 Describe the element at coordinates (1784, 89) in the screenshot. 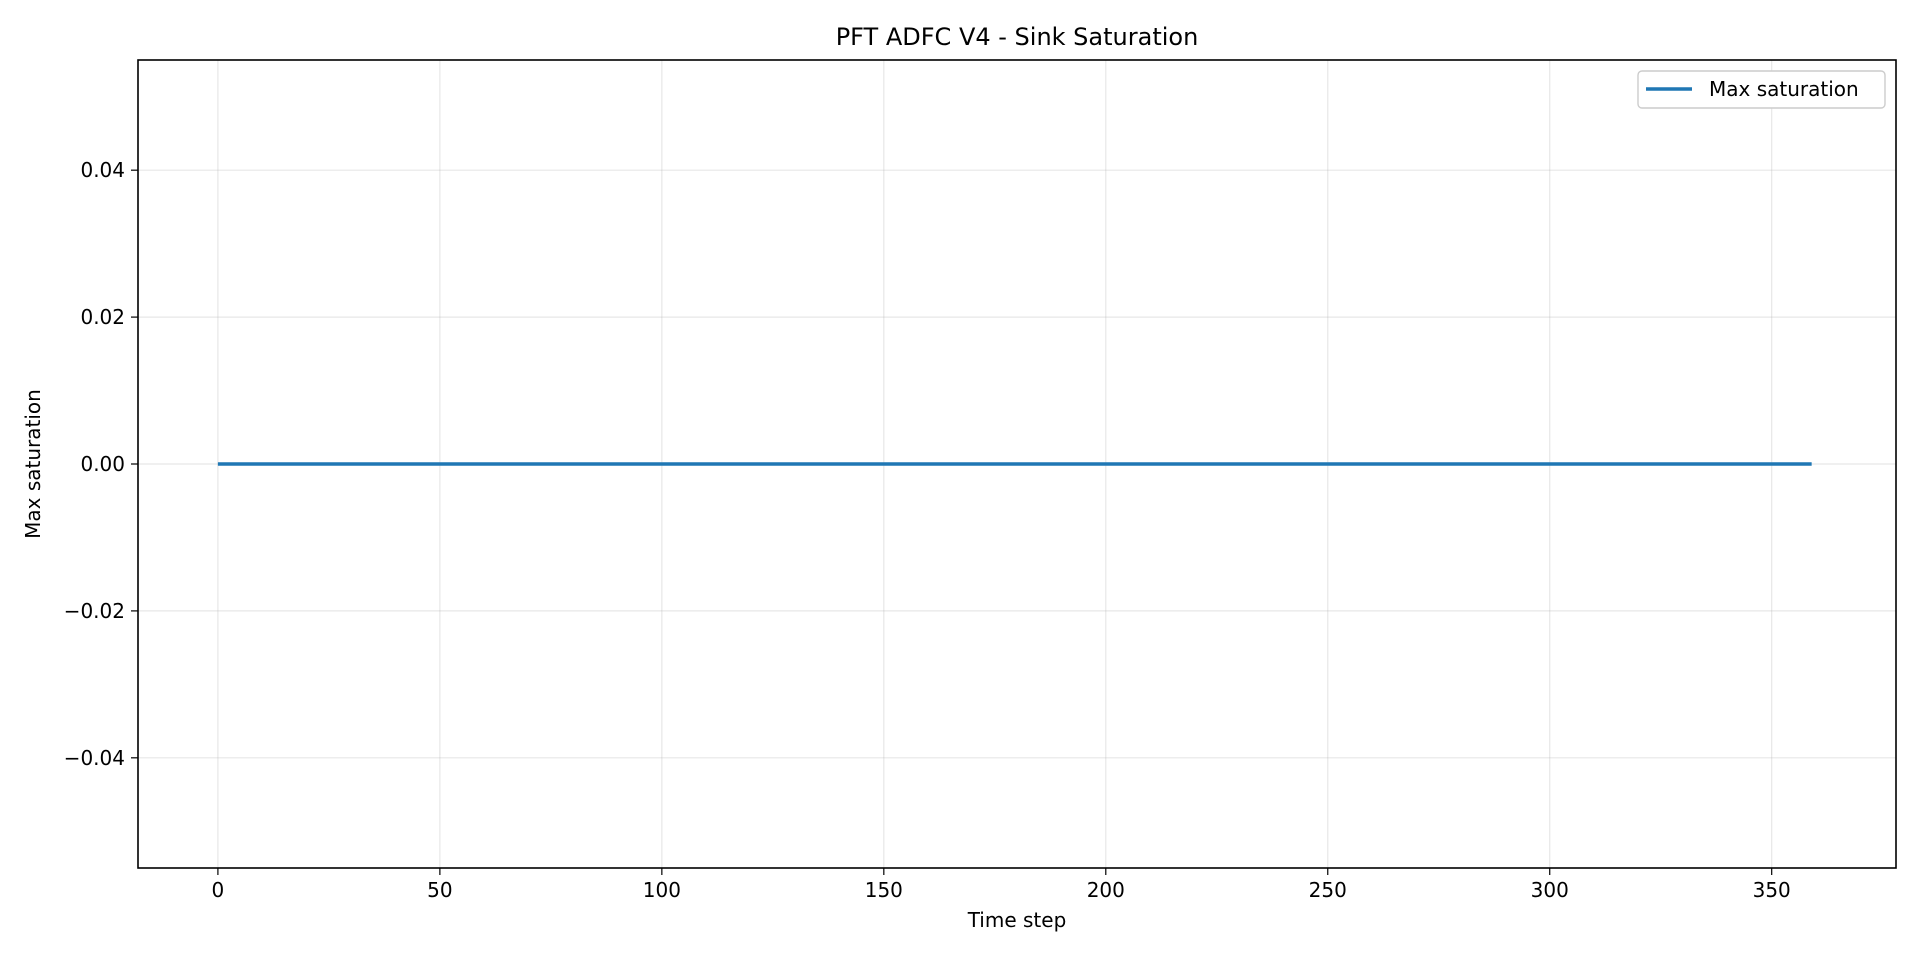

I see `legend-label: Max saturation` at that location.